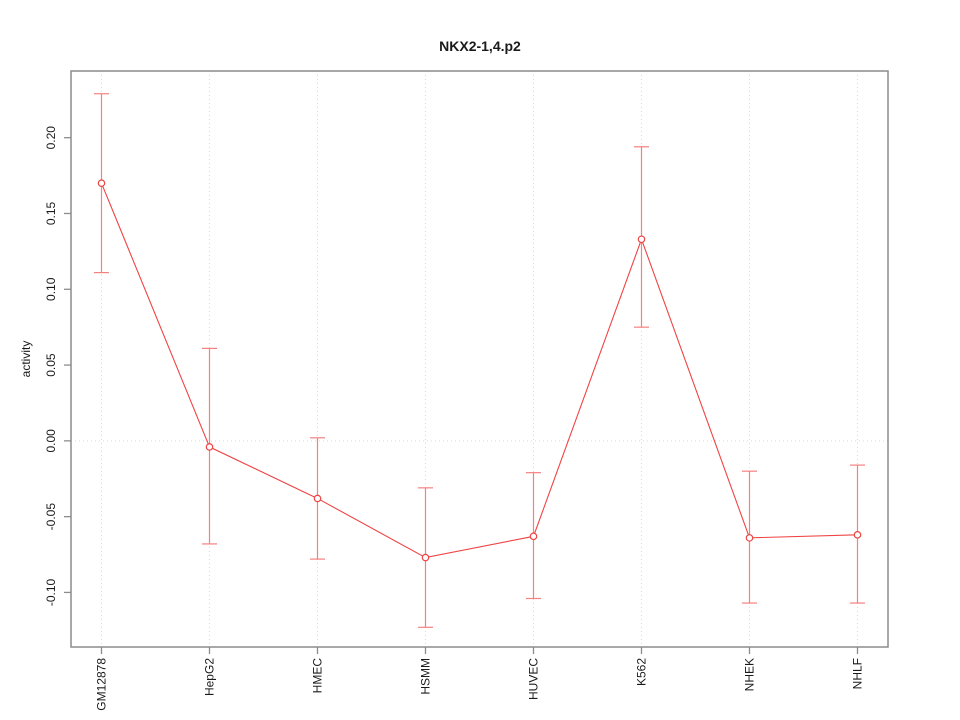 The image size is (960, 720). What do you see at coordinates (51, 138) in the screenshot?
I see `y-tick-label: 0.20` at bounding box center [51, 138].